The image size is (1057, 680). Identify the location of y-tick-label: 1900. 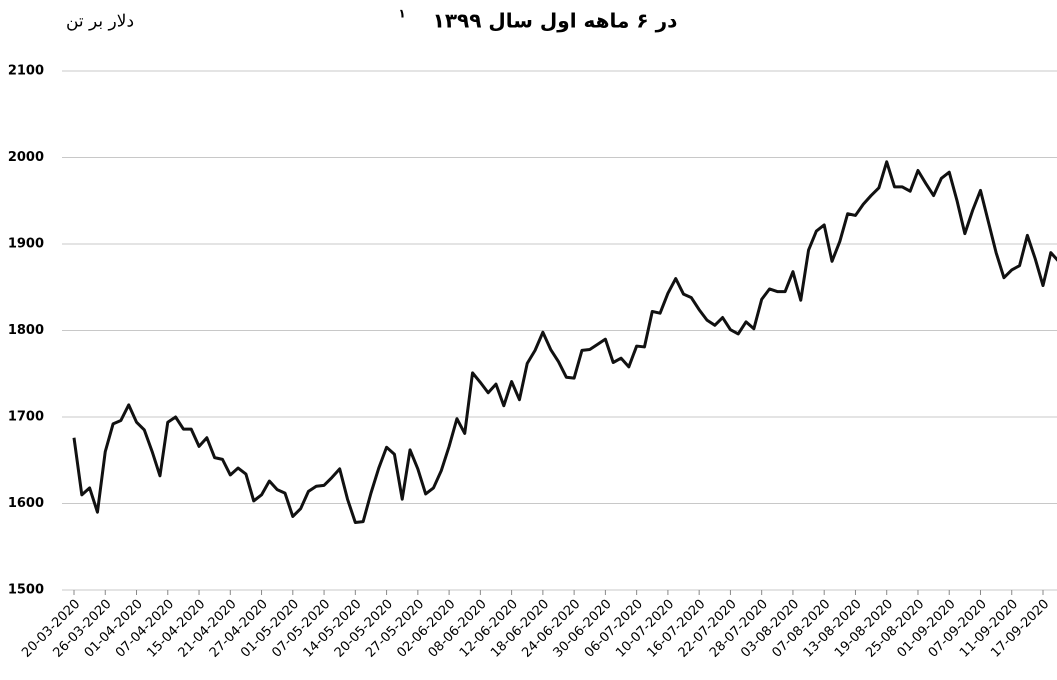
(26, 244).